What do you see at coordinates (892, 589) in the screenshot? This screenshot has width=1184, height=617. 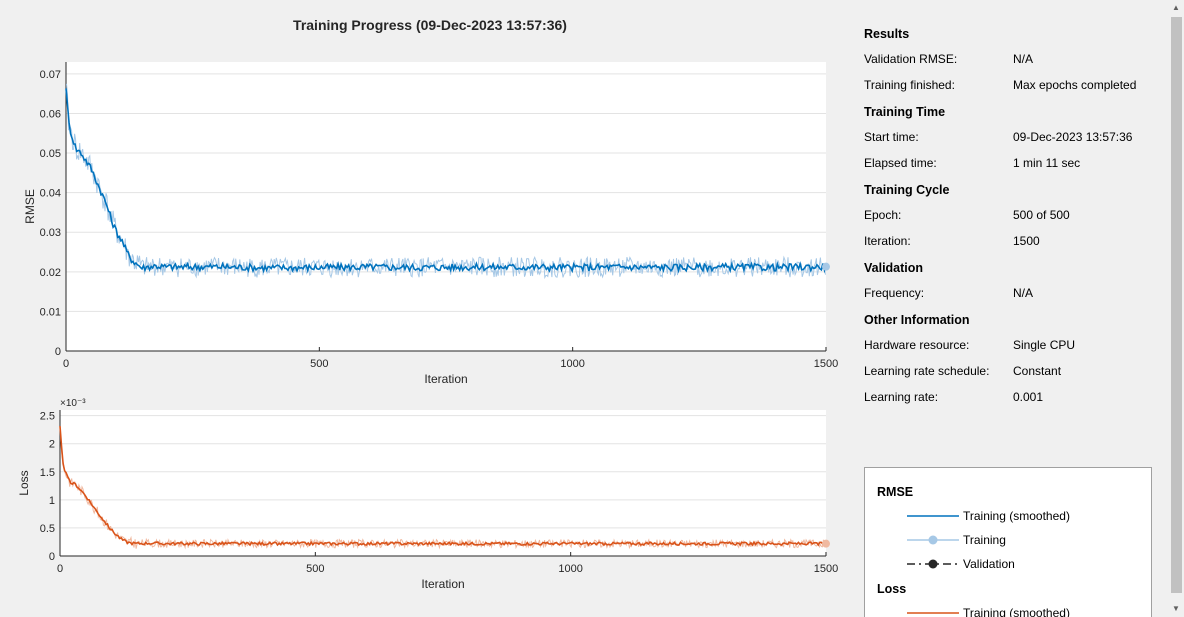 I see `legend-heading-loss: Loss` at bounding box center [892, 589].